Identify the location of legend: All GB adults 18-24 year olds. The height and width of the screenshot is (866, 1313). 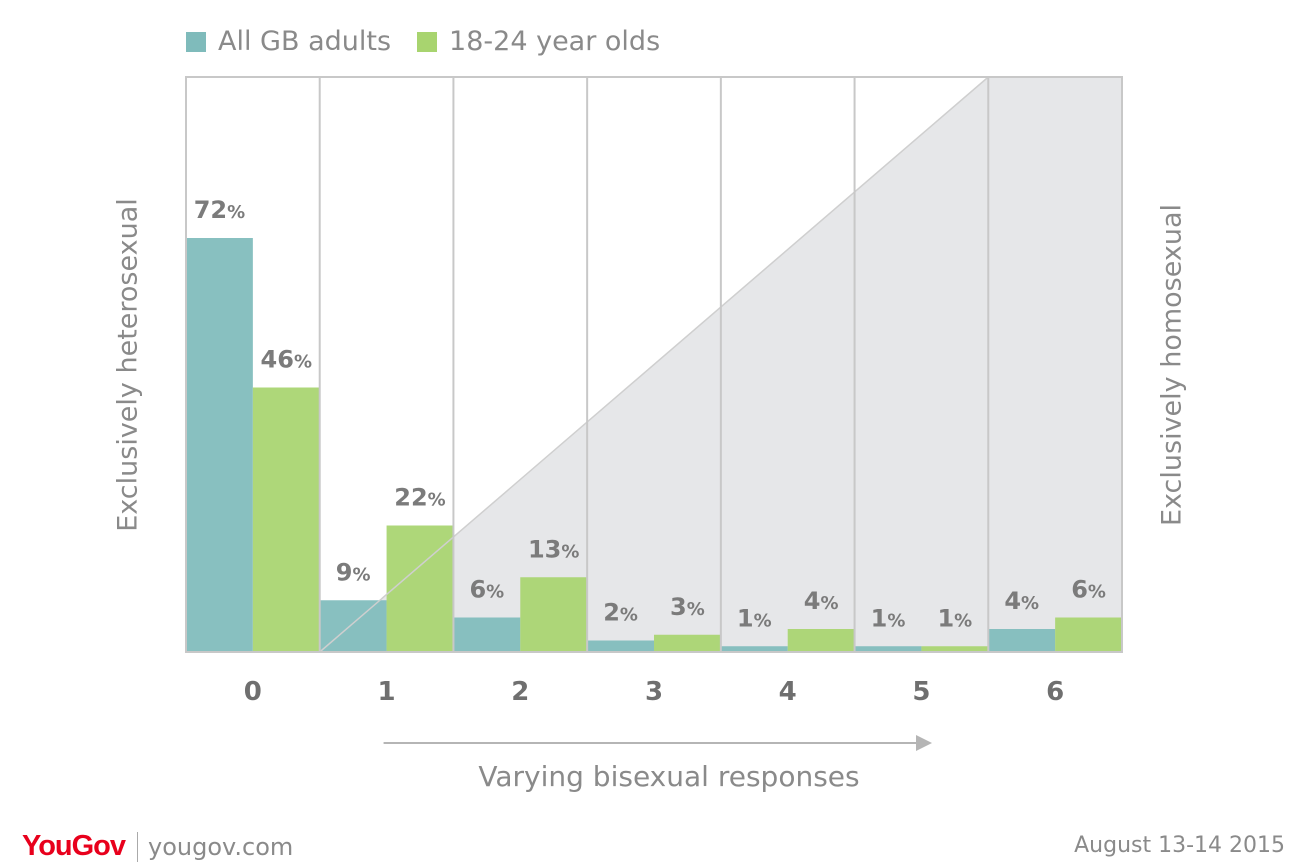
(436, 41).